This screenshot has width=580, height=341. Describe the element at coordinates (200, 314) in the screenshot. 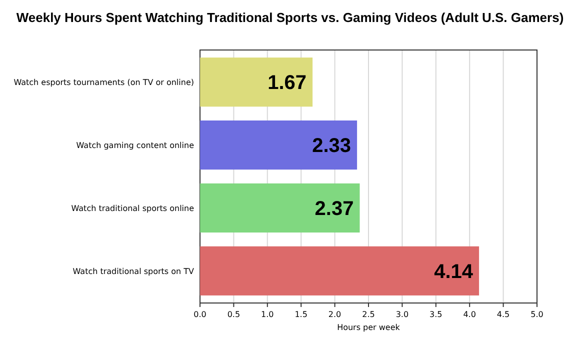

I see `x-tick-label: 0.0` at that location.